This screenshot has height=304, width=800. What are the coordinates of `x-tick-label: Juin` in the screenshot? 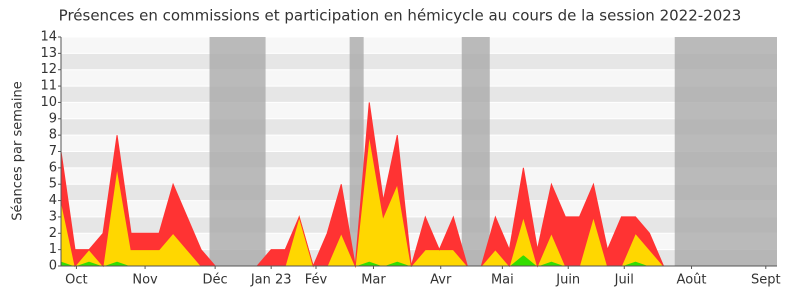 It's located at (567, 280).